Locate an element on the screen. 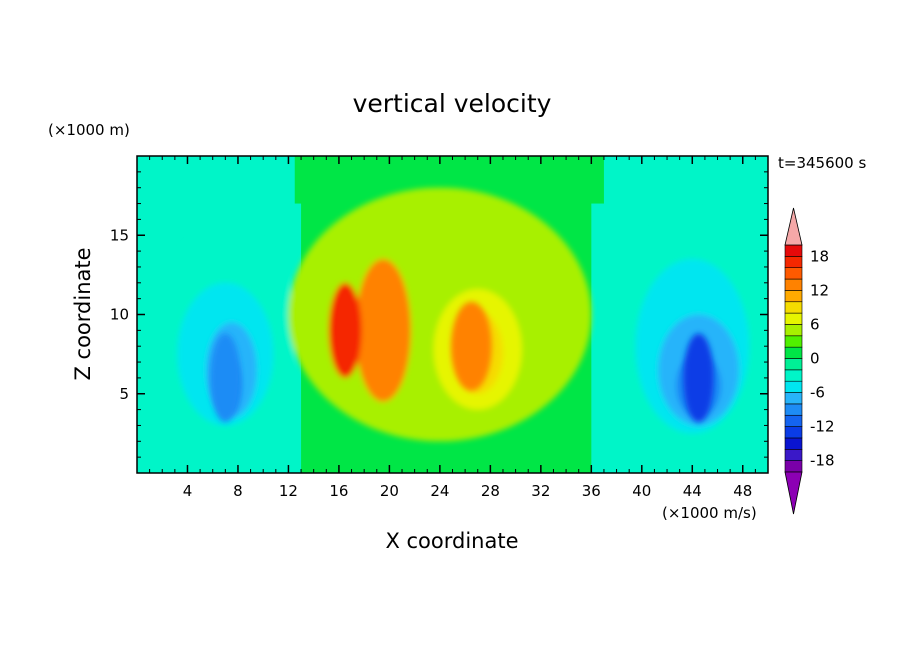  colorbar-tick-label: -12 is located at coordinates (822, 427).